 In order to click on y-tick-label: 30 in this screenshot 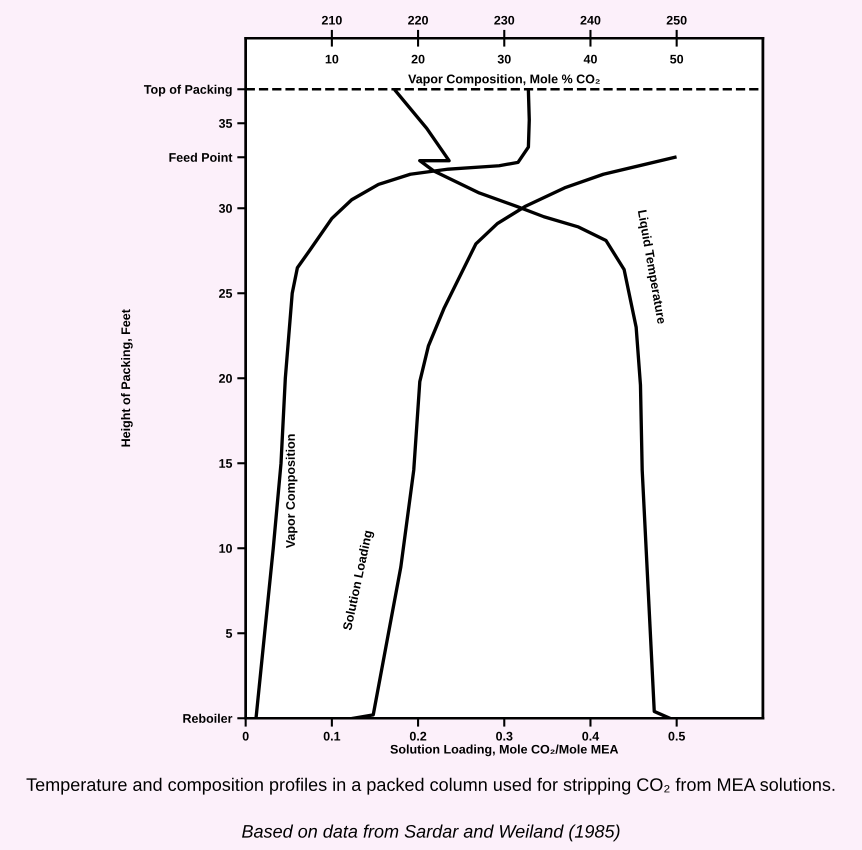, I will do `click(225, 208)`.